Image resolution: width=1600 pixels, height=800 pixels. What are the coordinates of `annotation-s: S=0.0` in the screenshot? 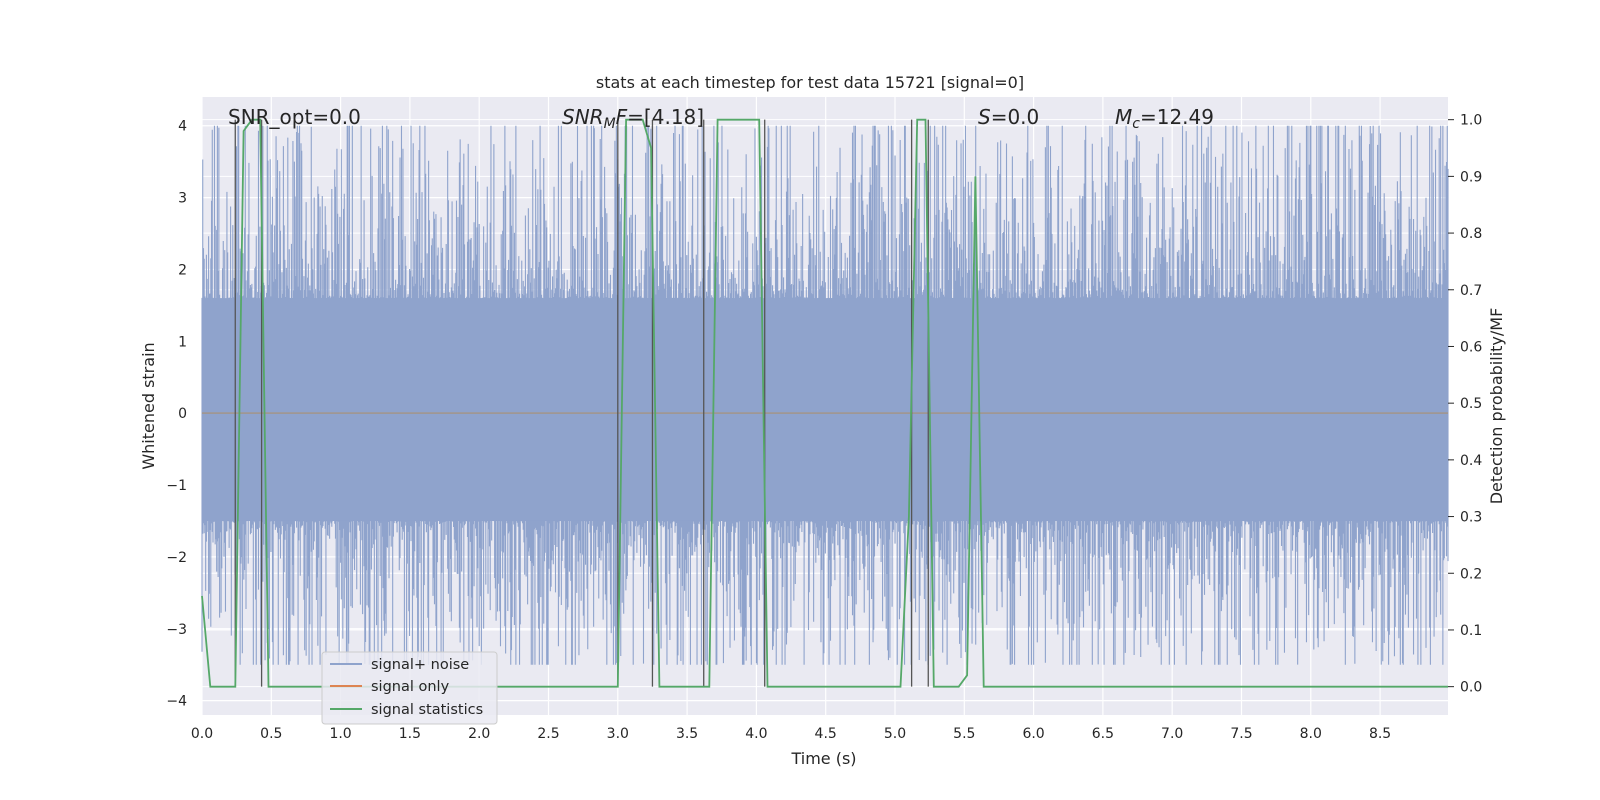 It's located at (1008, 117).